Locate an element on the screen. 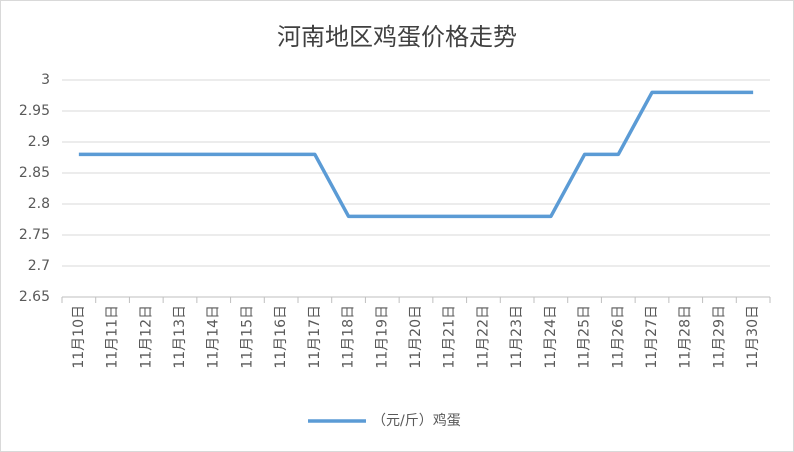 The height and width of the screenshot is (452, 794). x-tick-label: 11月17日 is located at coordinates (315, 337).